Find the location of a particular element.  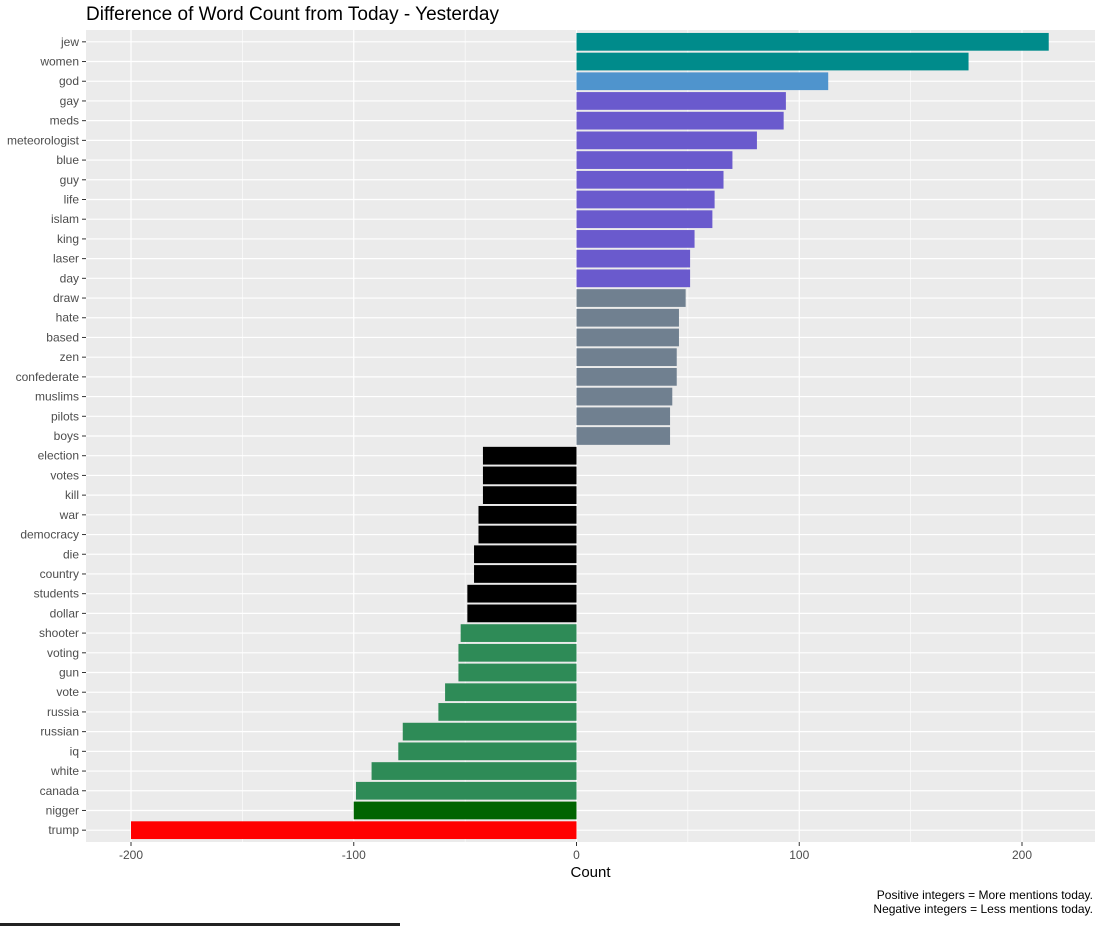

y-tick-label: voting is located at coordinates (63, 653).